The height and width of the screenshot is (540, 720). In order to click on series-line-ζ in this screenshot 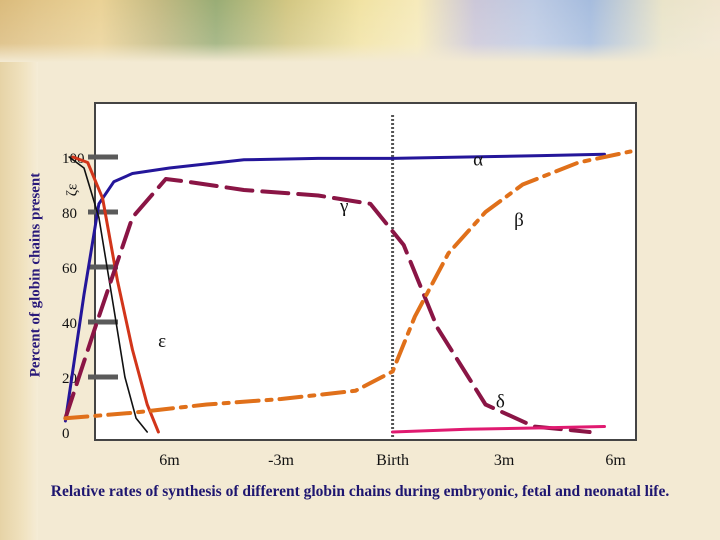, I will do `click(108, 294)`.